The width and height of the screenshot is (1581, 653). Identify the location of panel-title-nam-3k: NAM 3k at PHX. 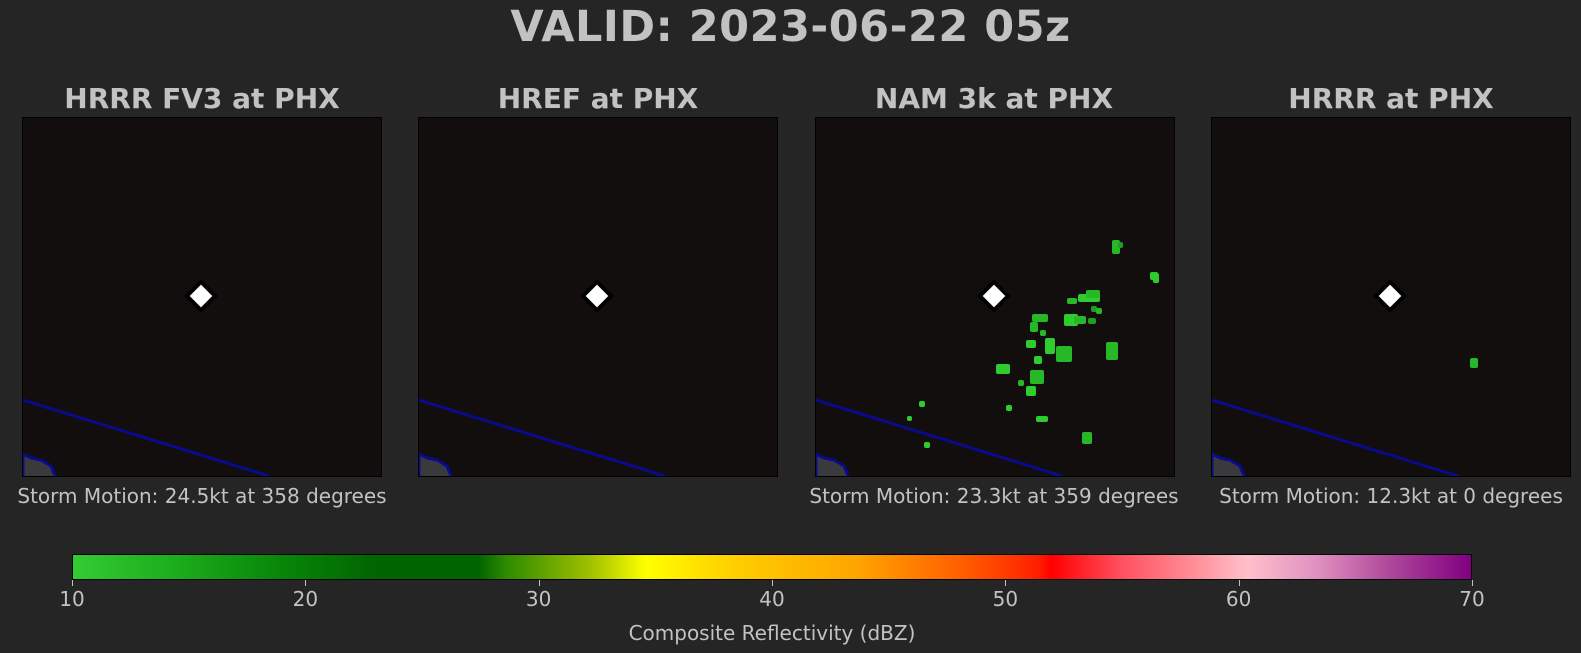
(994, 98).